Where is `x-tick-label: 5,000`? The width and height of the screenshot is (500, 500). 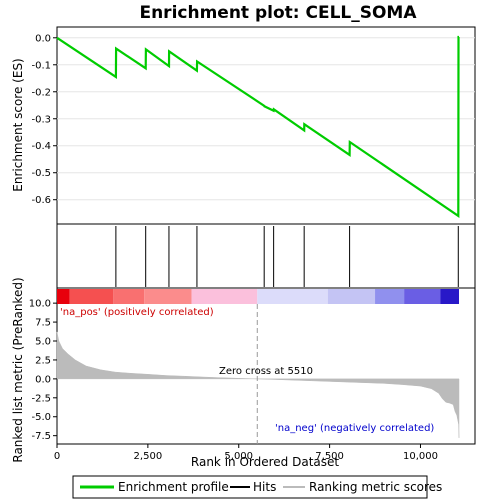 x-tick-label: 5,000 is located at coordinates (238, 456).